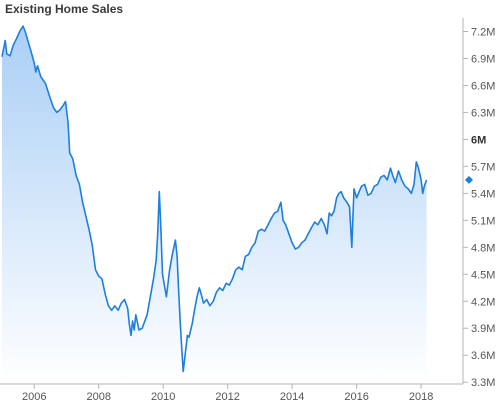 The width and height of the screenshot is (501, 404). Describe the element at coordinates (483, 86) in the screenshot. I see `y-tick-label: 6.6M` at that location.